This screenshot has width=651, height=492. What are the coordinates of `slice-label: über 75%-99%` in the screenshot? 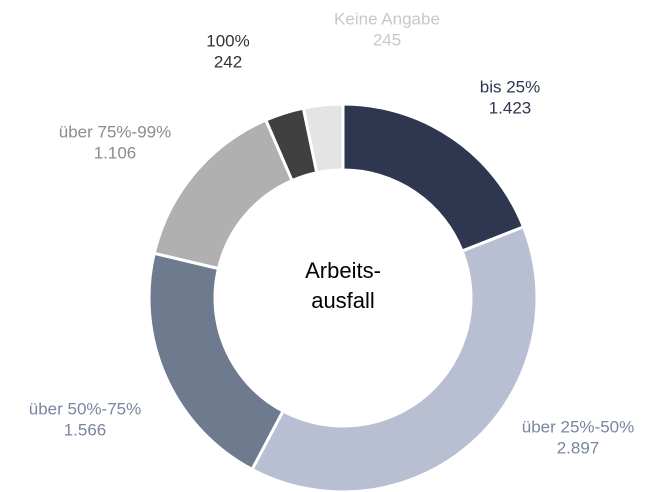 It's located at (115, 131).